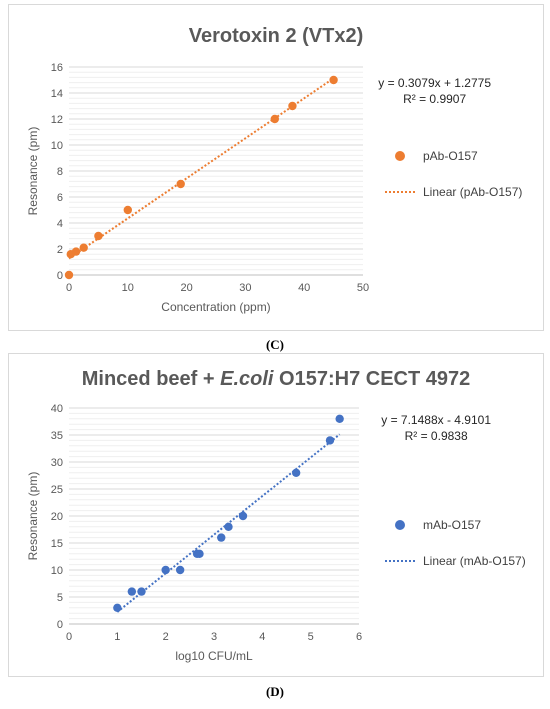 The image size is (550, 709). I want to click on x-tick-label: 30, so click(245, 288).